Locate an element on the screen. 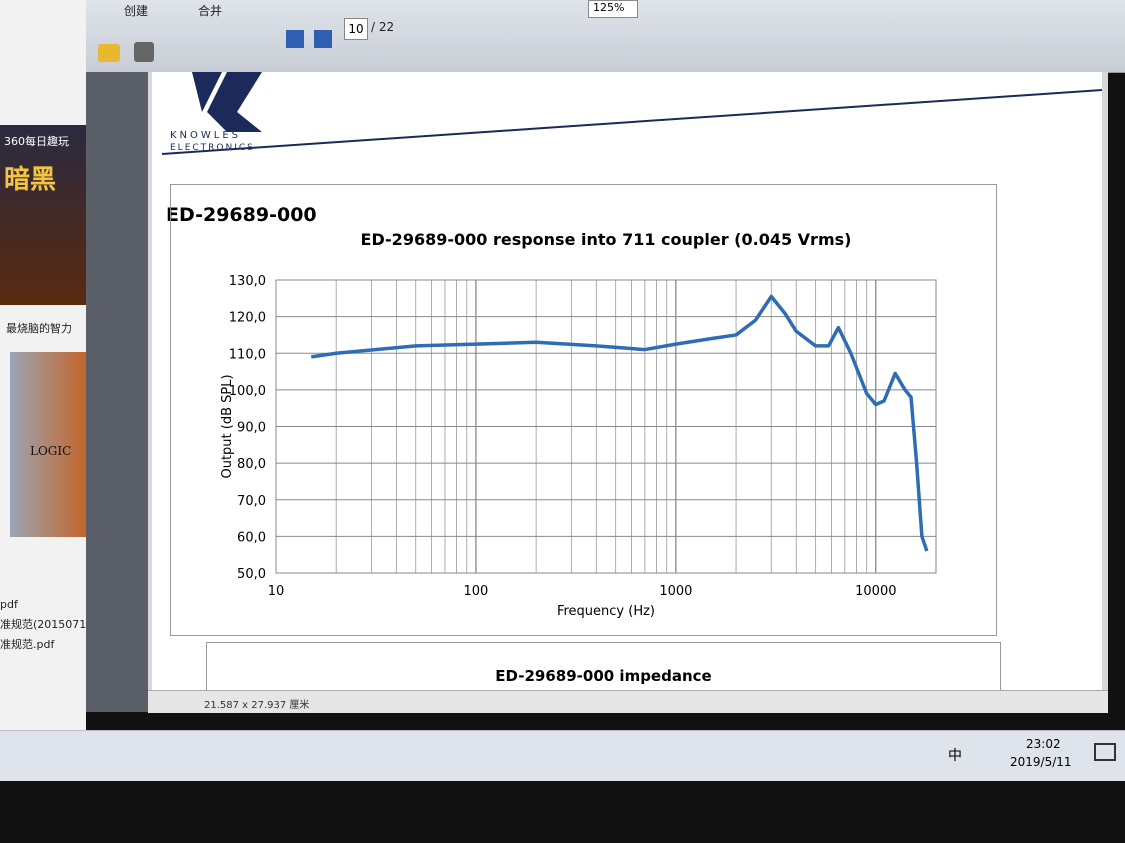 This screenshot has width=1125, height=843. logo: KNOWLES ELECTRONICS is located at coordinates (631, 113).